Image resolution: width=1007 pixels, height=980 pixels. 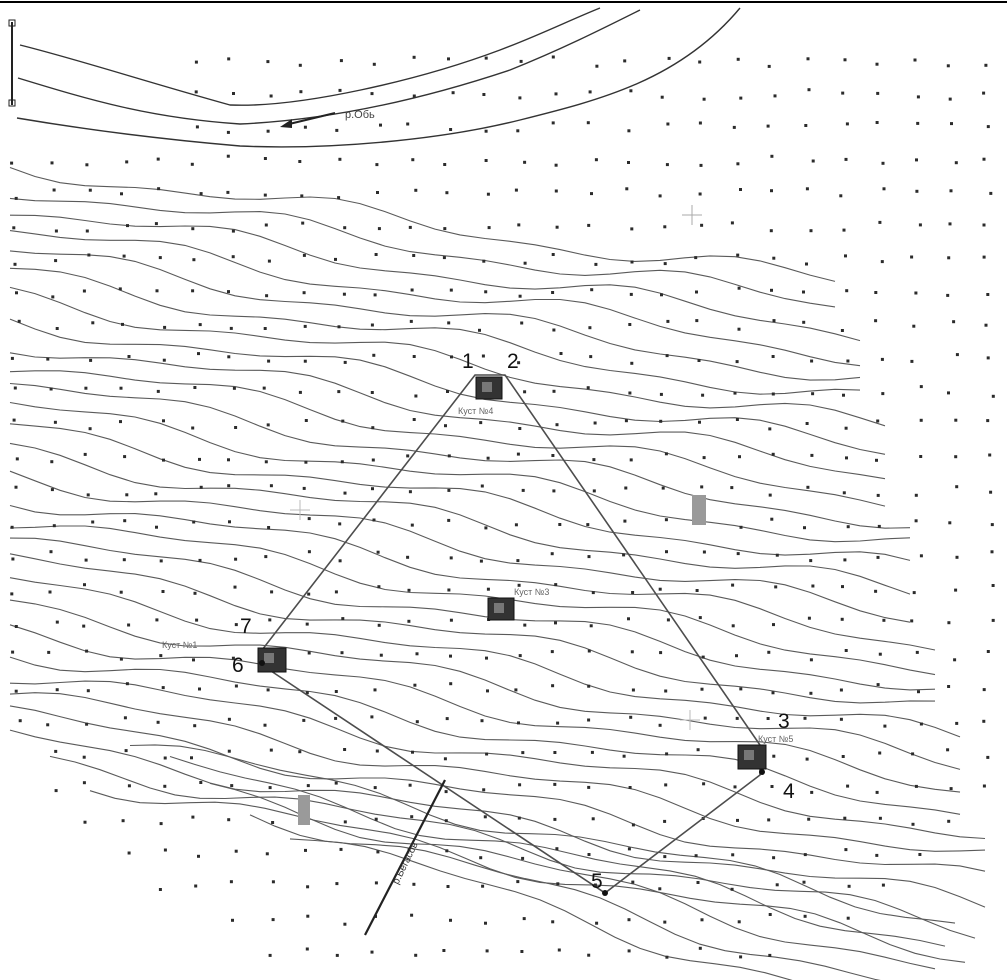 I want to click on well-pad-3: Куст №1, so click(x=224, y=656).